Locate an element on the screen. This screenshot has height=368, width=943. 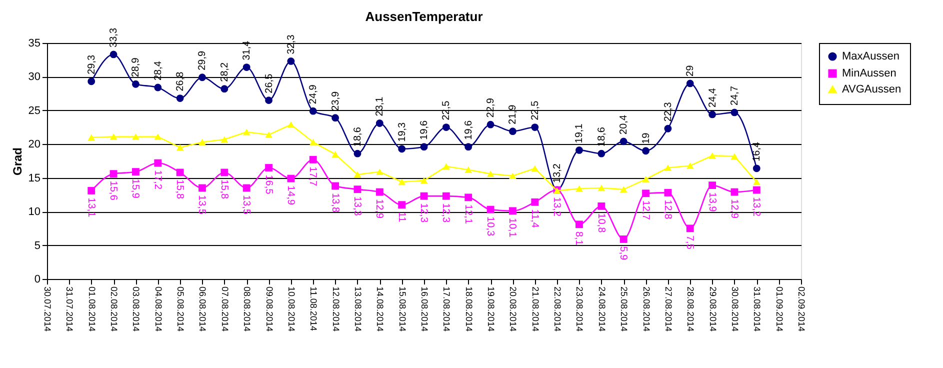
data-label: 24,4 is located at coordinates (712, 98).